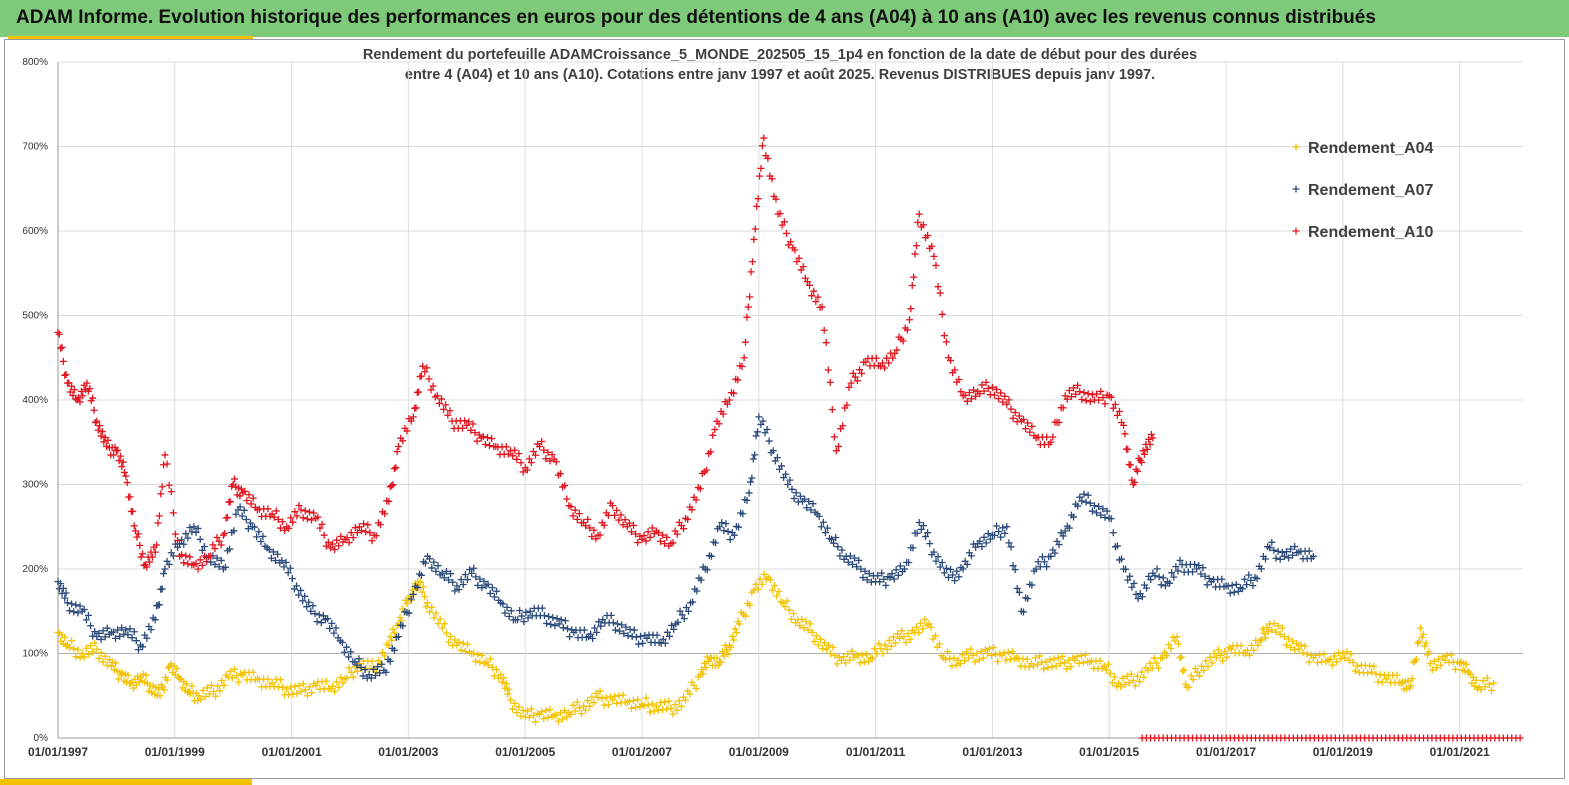  I want to click on legend-label: Rendement_A10, so click(1370, 232).